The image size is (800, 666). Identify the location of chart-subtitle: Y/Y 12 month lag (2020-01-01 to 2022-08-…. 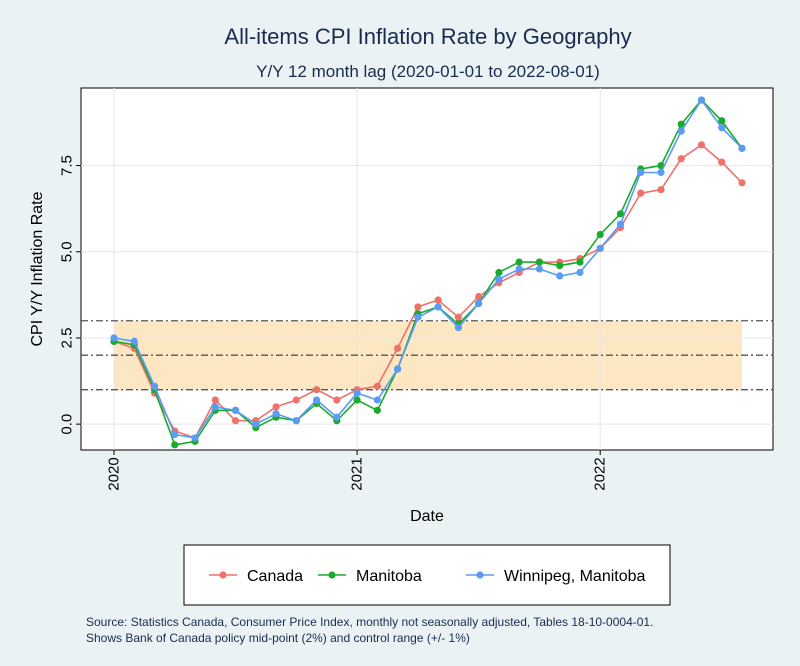
(428, 71).